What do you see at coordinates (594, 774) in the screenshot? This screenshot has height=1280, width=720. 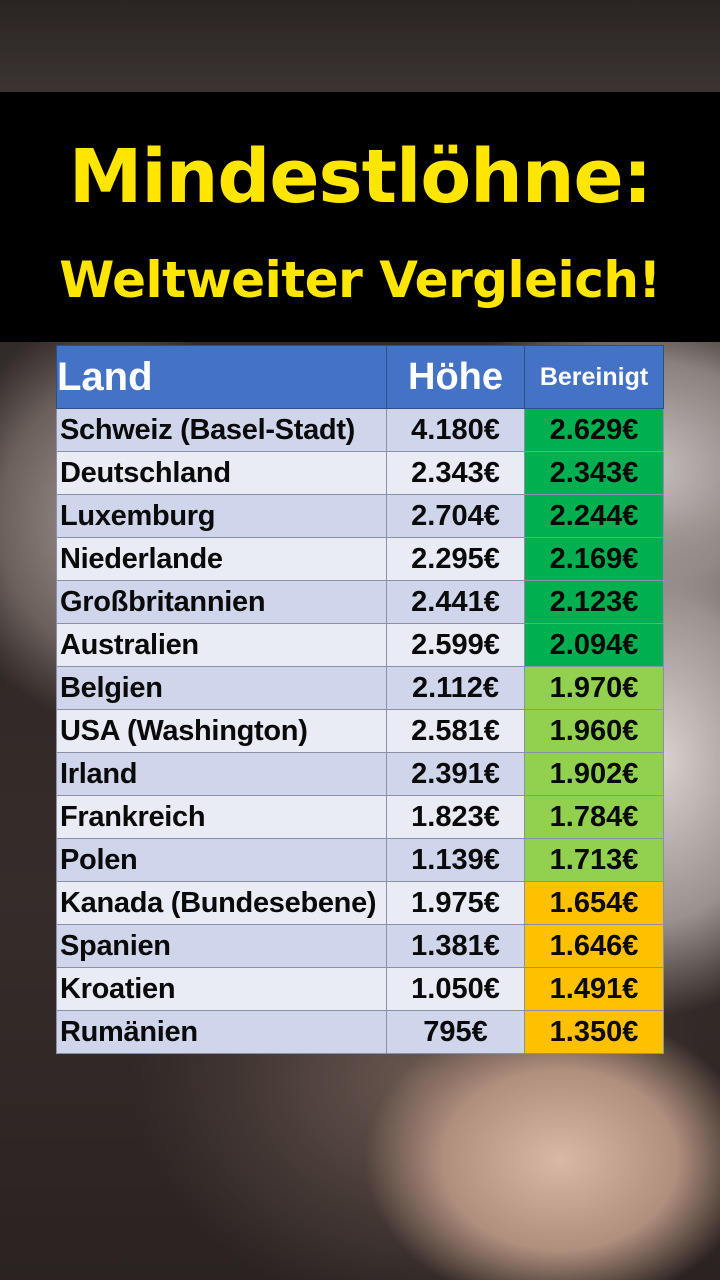 I see `cell-bereinigt: 1.902€` at bounding box center [594, 774].